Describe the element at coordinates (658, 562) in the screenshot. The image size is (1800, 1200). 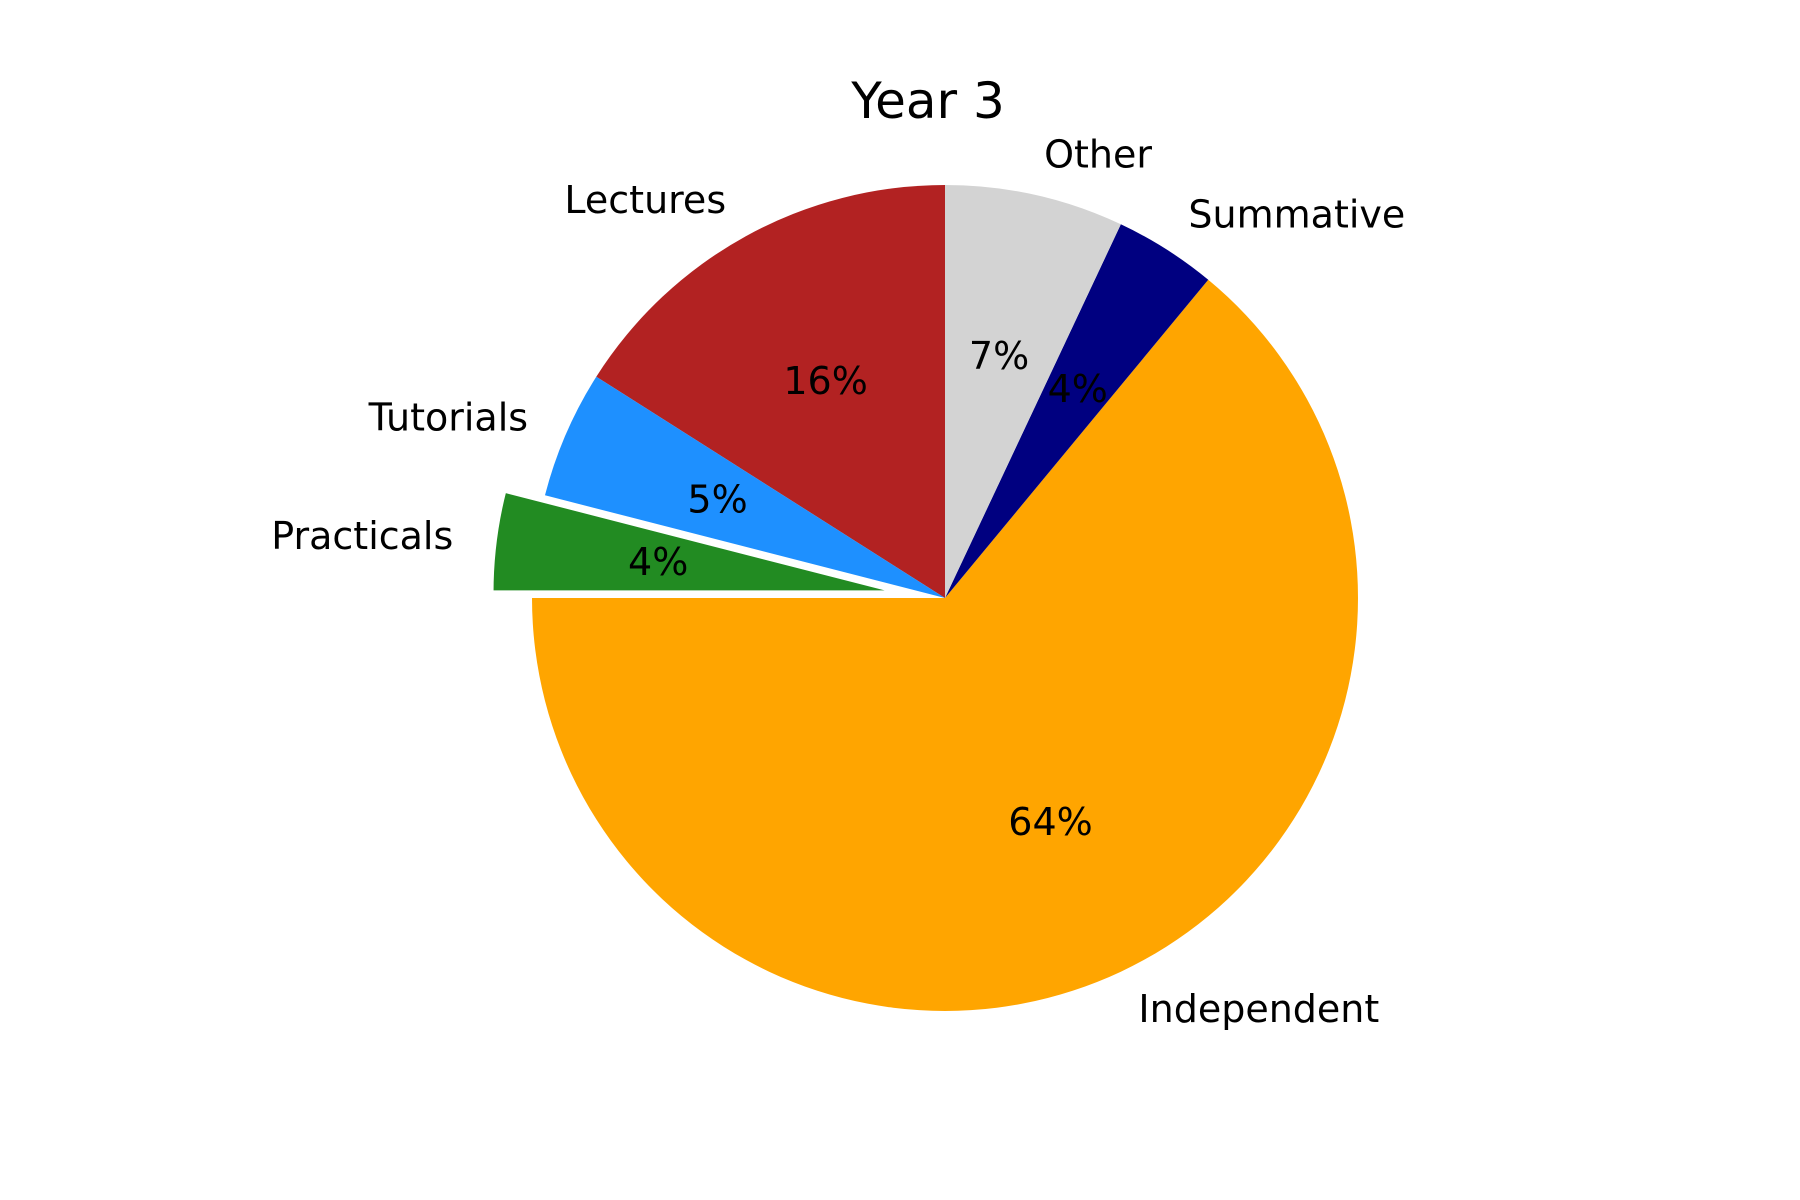
I see `pct-label-practicals: 4%` at that location.